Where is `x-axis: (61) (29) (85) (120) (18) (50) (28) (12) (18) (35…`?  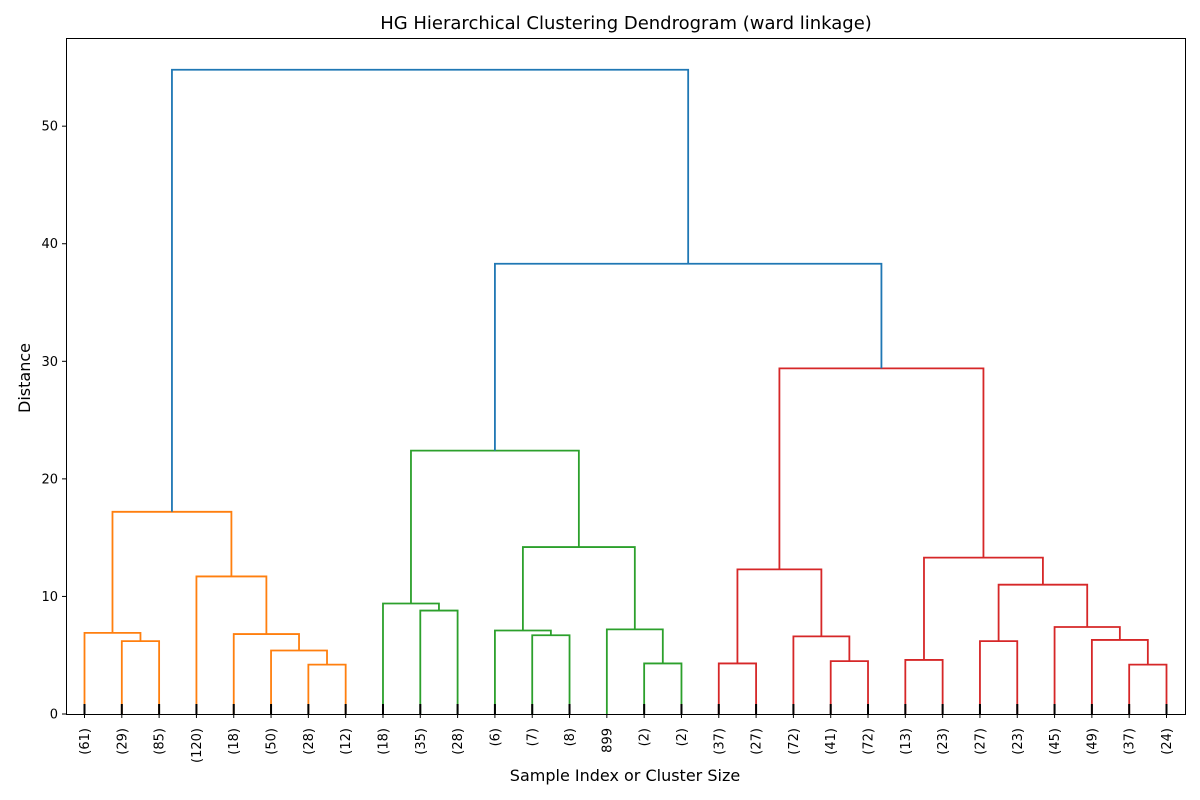
x-axis: (61) (29) (85) (120) (18) (50) (28) (12) (18) (35… is located at coordinates (626, 738).